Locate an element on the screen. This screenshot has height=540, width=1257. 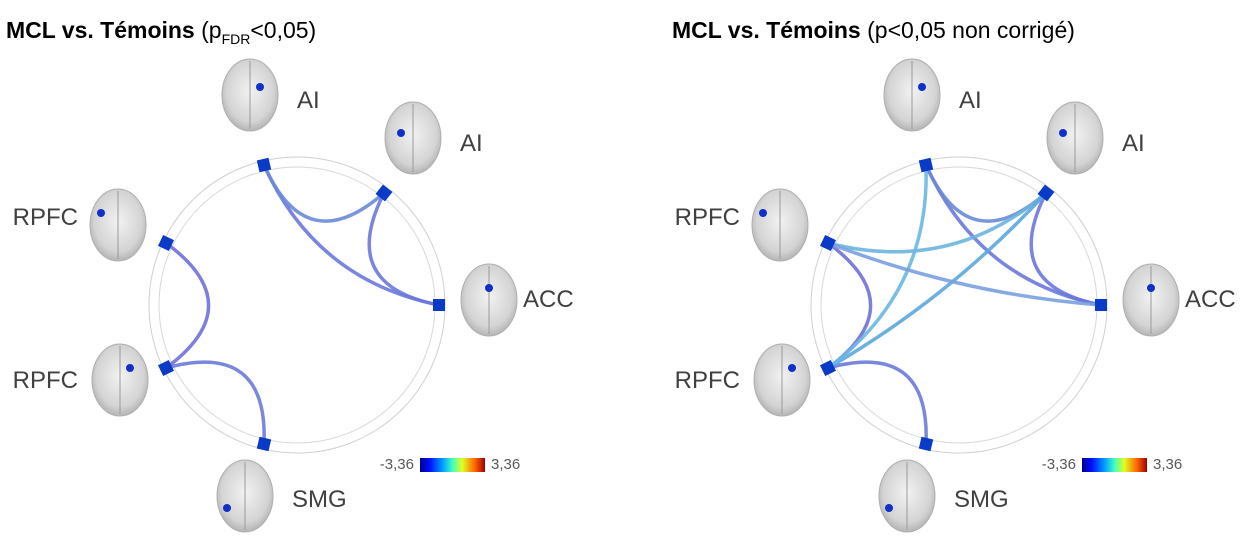
panel-title: MCL vs. Témoins (p<0,05 non corrigé) is located at coordinates (873, 30).